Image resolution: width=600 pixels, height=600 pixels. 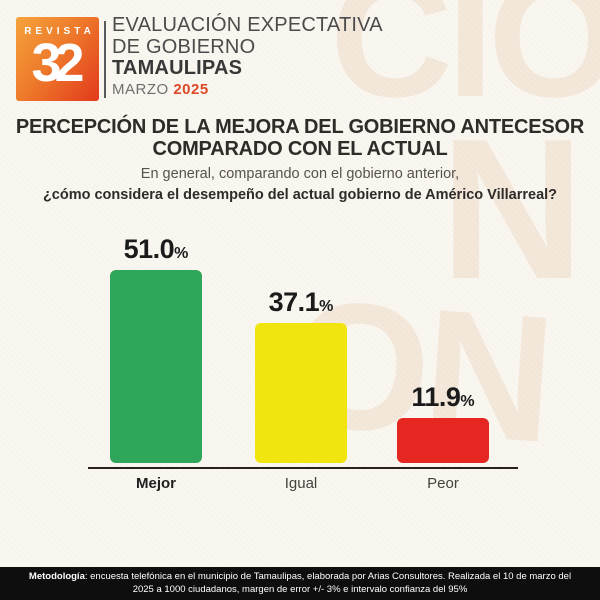 What do you see at coordinates (303, 468) in the screenshot?
I see `chart-baseline` at bounding box center [303, 468].